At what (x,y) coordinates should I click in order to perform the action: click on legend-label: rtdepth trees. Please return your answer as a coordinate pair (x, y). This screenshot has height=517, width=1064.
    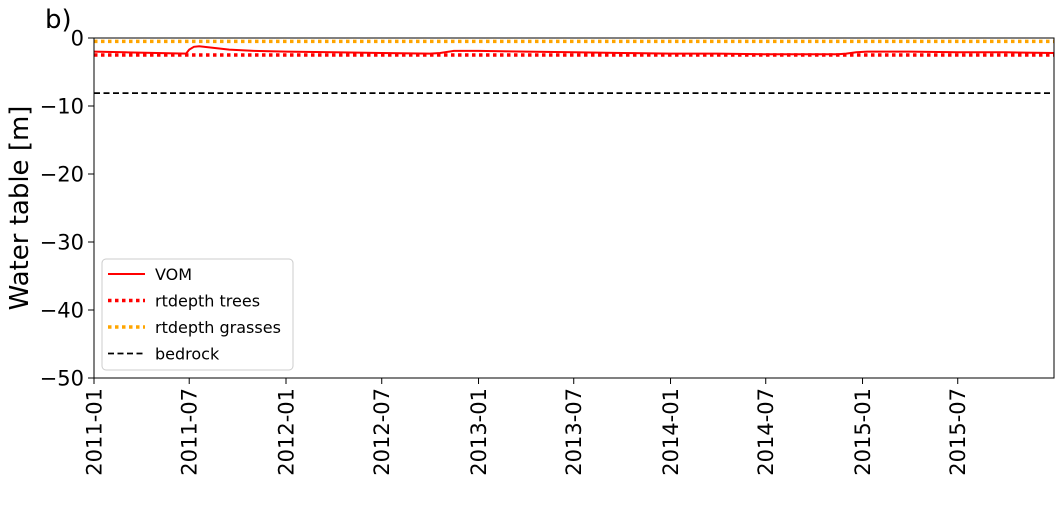
    Looking at the image, I should click on (207, 301).